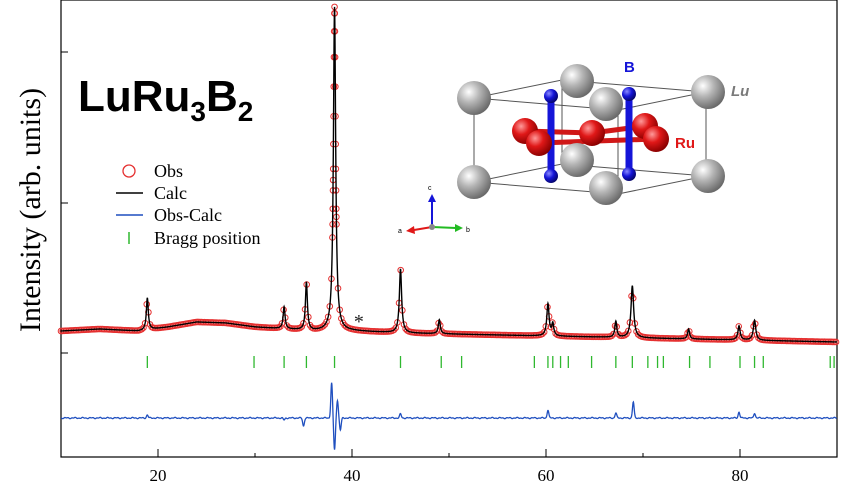 This screenshot has width=860, height=484. I want to click on legend-obs-marker, so click(129, 171).